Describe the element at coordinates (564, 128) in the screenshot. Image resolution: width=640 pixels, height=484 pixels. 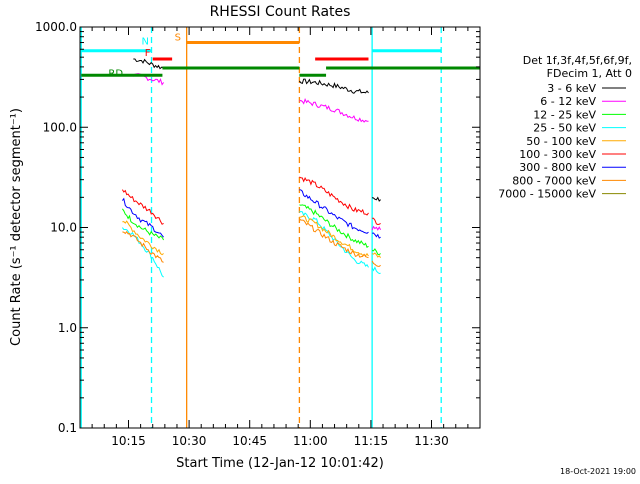
I see `legend-label: 25 - 50 keV` at that location.